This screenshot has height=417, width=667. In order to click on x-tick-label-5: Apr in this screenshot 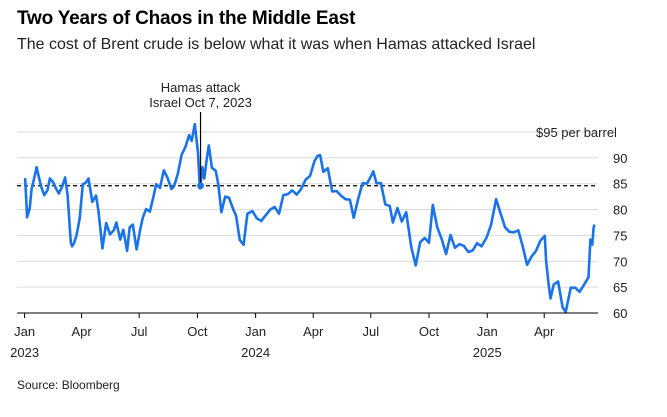, I will do `click(313, 331)`.